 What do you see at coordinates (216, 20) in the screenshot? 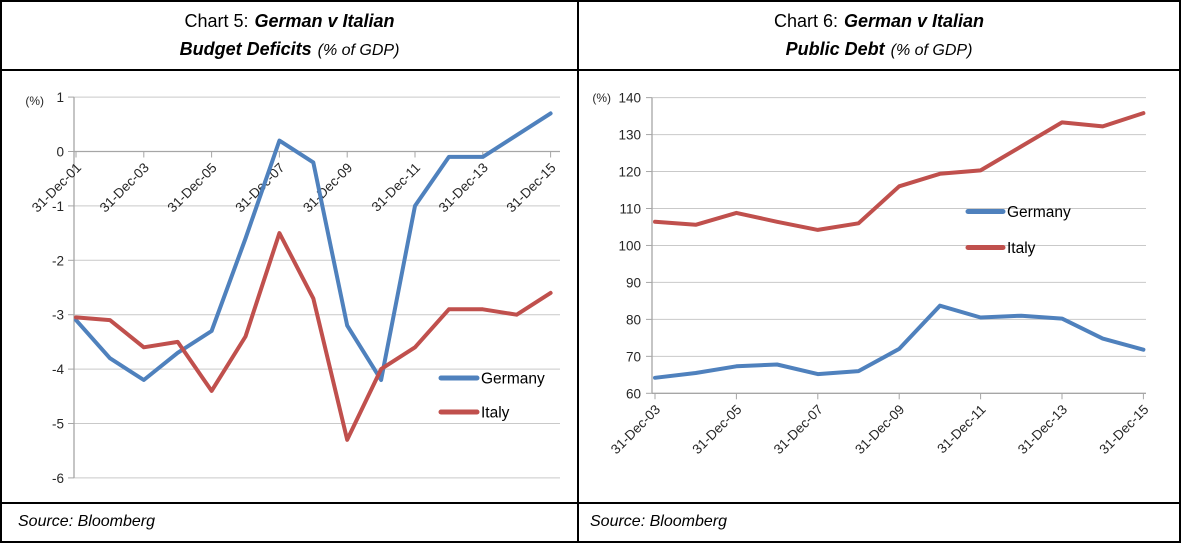
I see `chart5-label: Chart 5:` at bounding box center [216, 20].